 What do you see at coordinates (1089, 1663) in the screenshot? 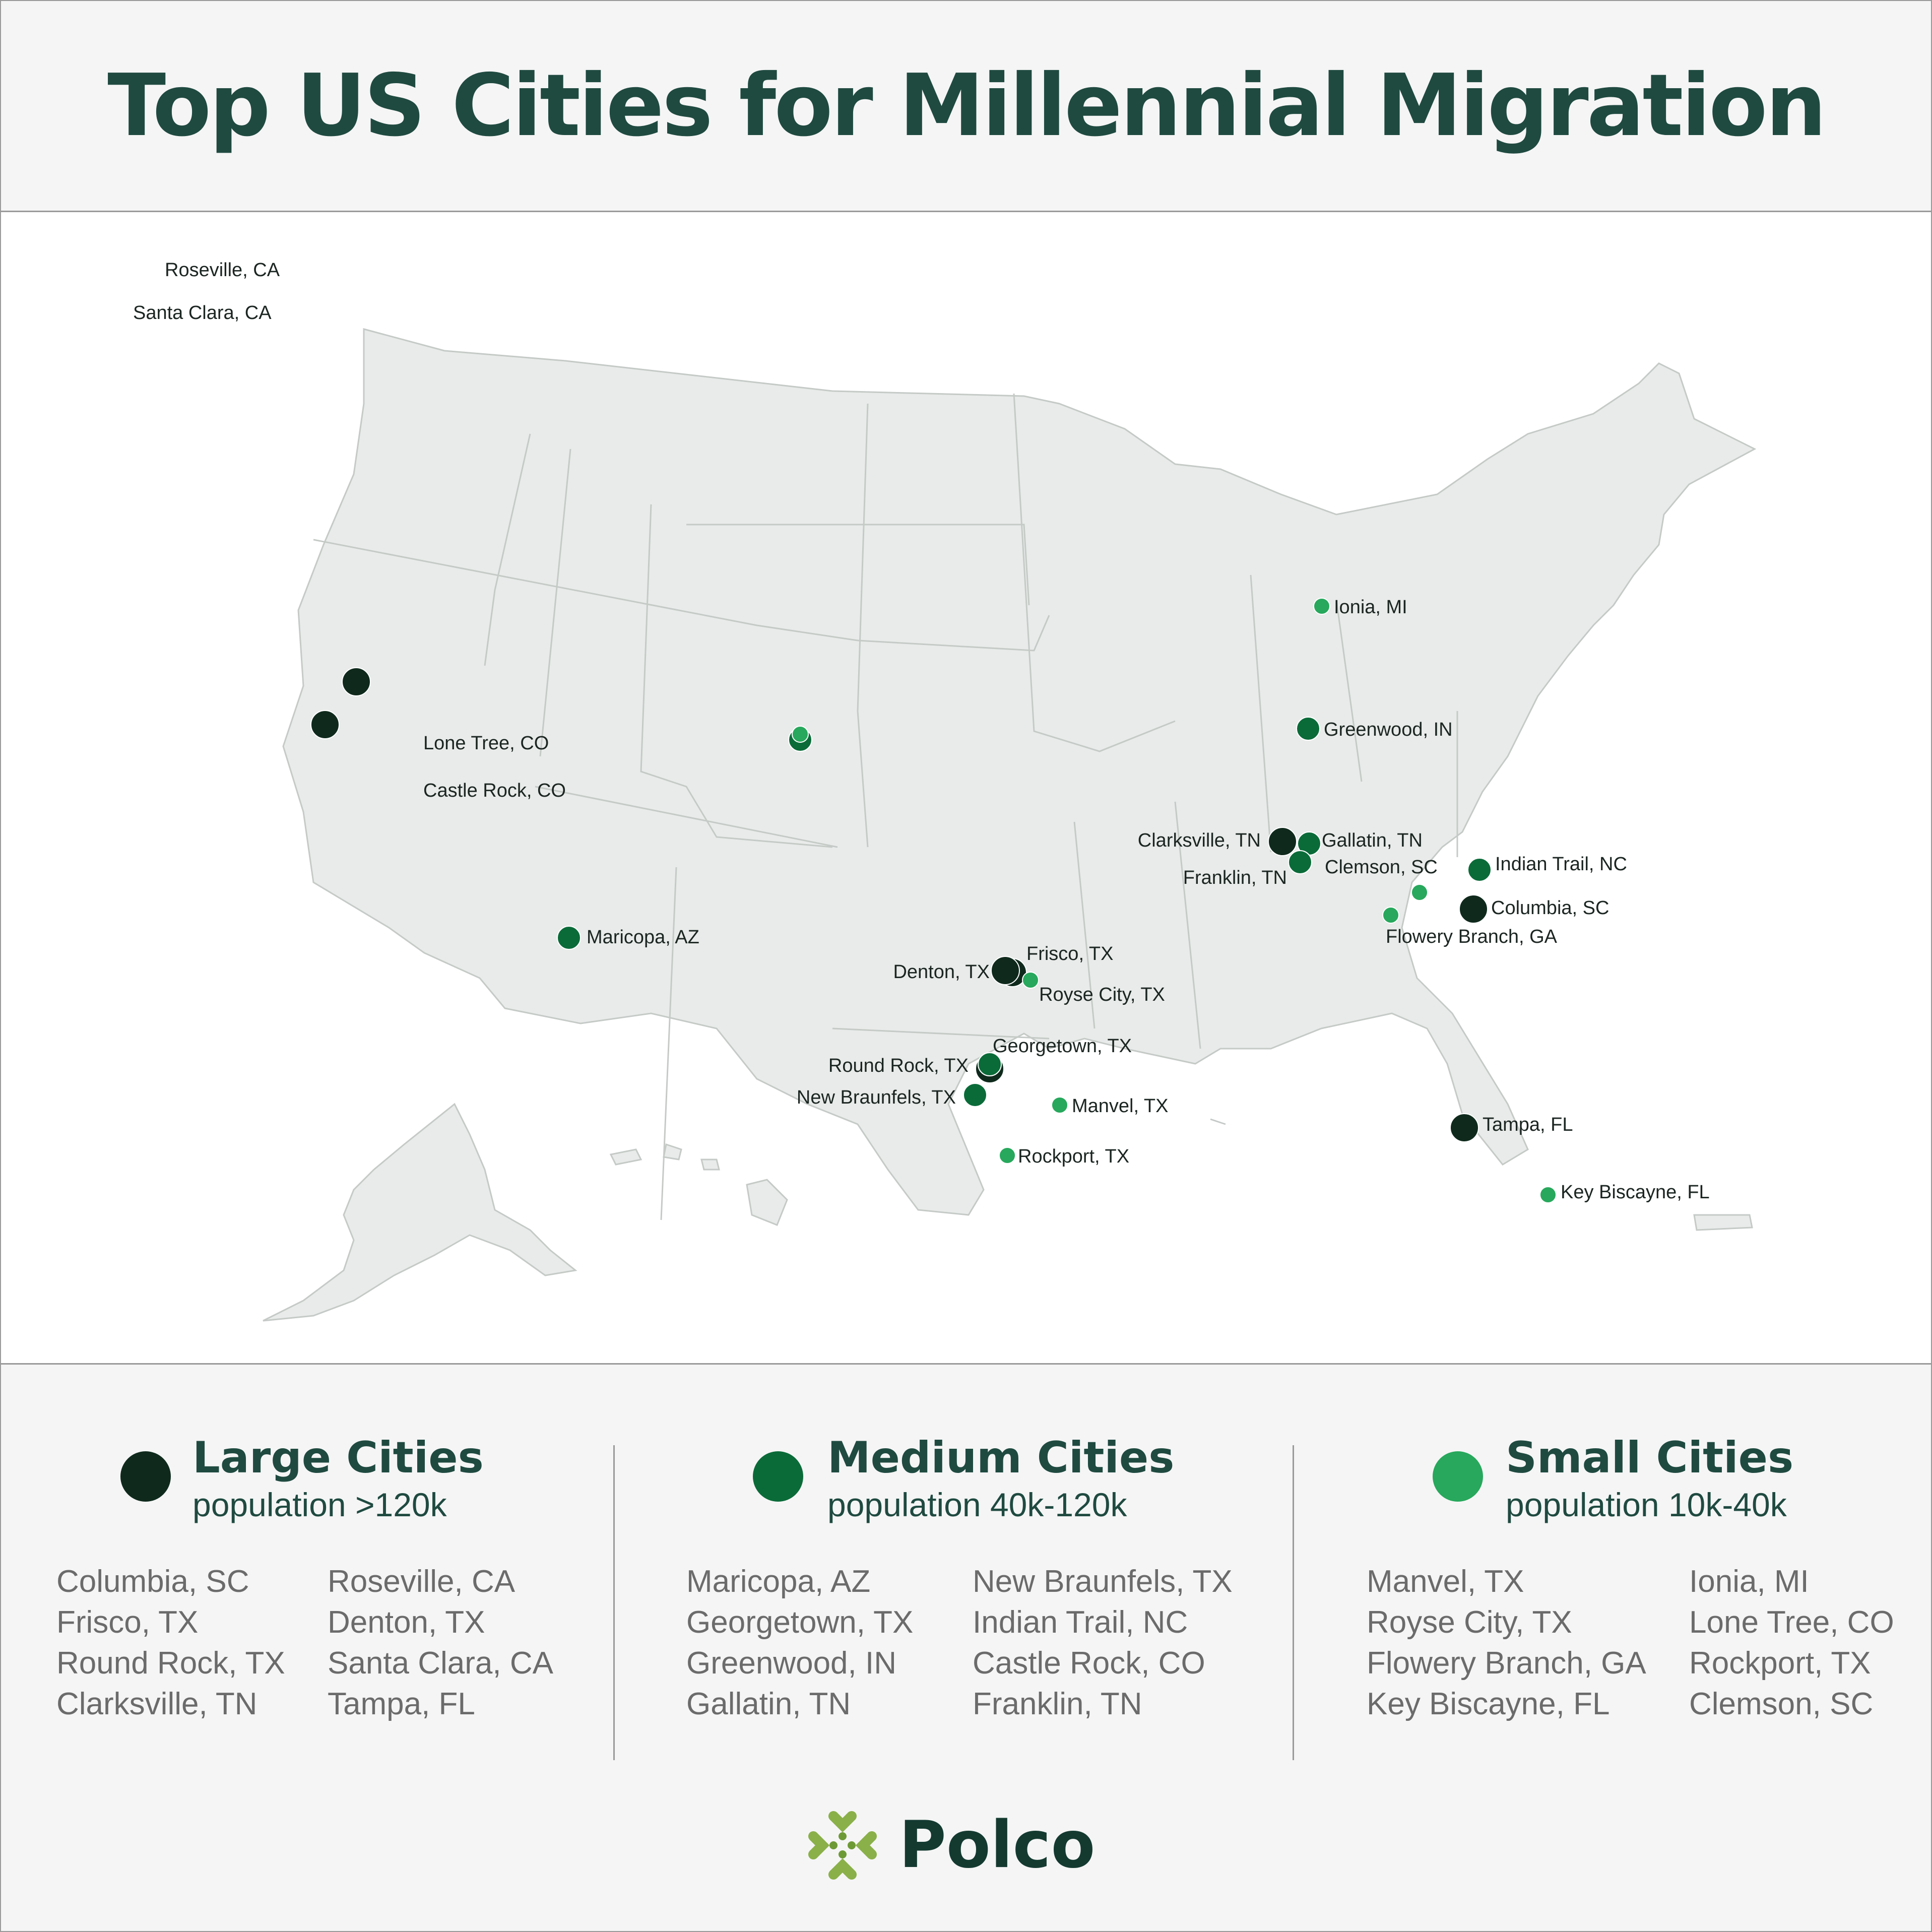
I see `list-item: Castle Rock, CO` at bounding box center [1089, 1663].